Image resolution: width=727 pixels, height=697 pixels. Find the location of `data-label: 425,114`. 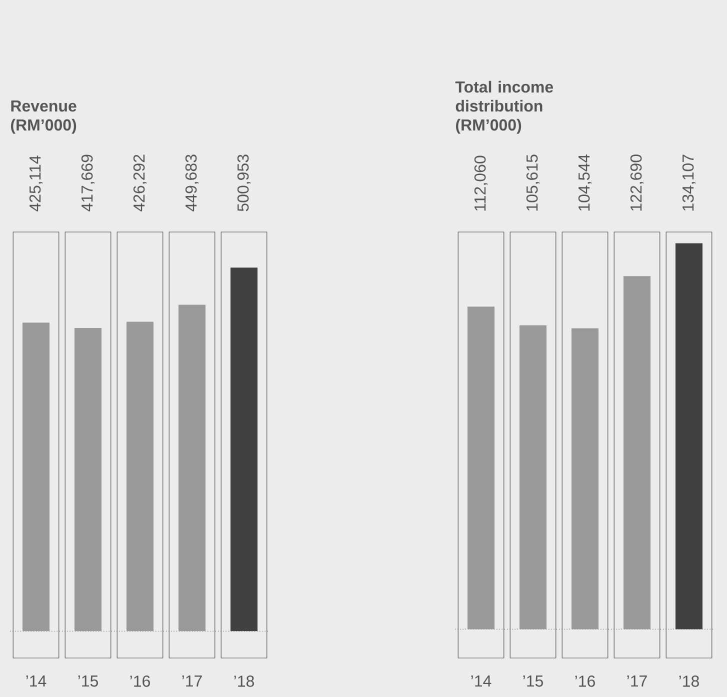

data-label: 425,114 is located at coordinates (36, 184).